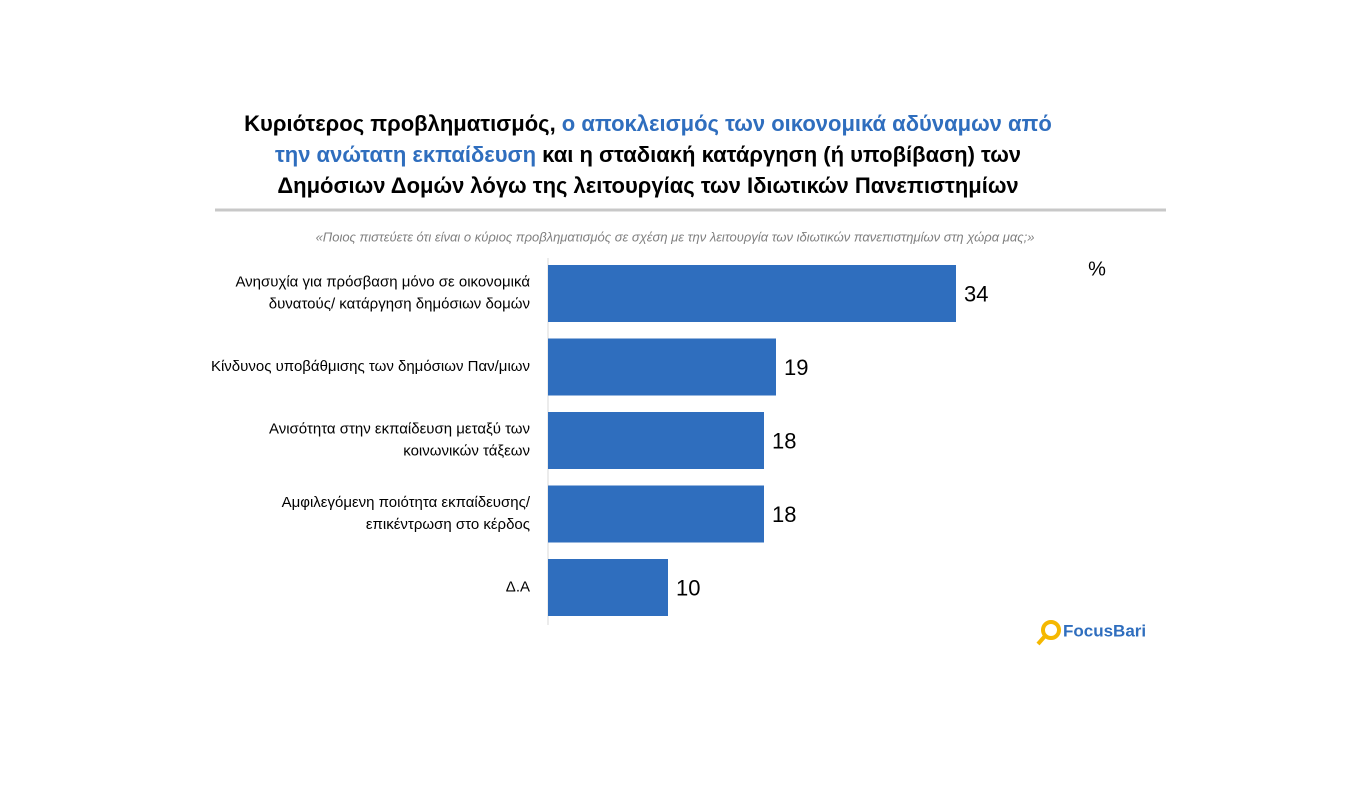 The image size is (1362, 800). I want to click on category-label: Αμφιλεγόμενη ποιότητα εκπαίδευσης/, so click(406, 502).